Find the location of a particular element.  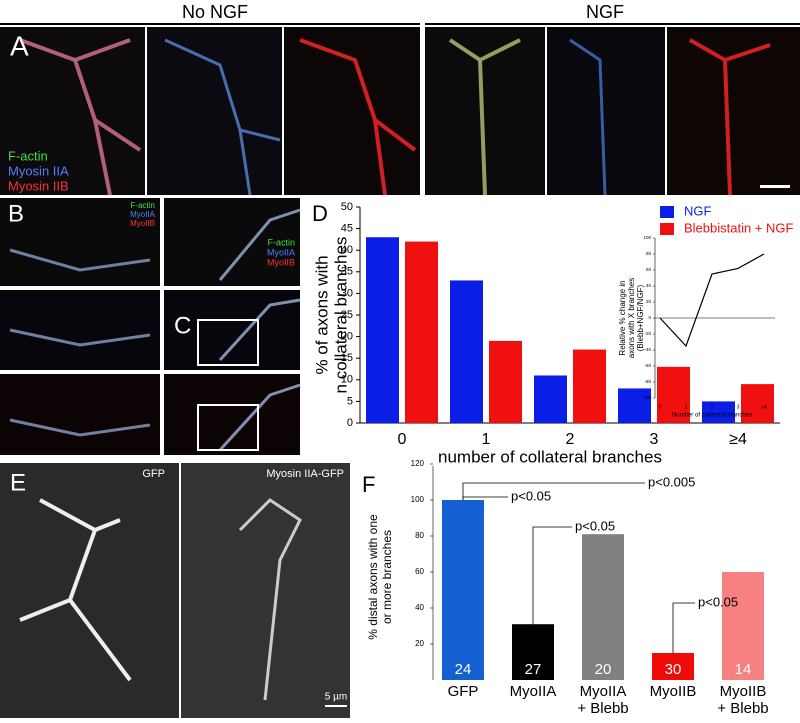

x-tick-label: 0 is located at coordinates (402, 439).